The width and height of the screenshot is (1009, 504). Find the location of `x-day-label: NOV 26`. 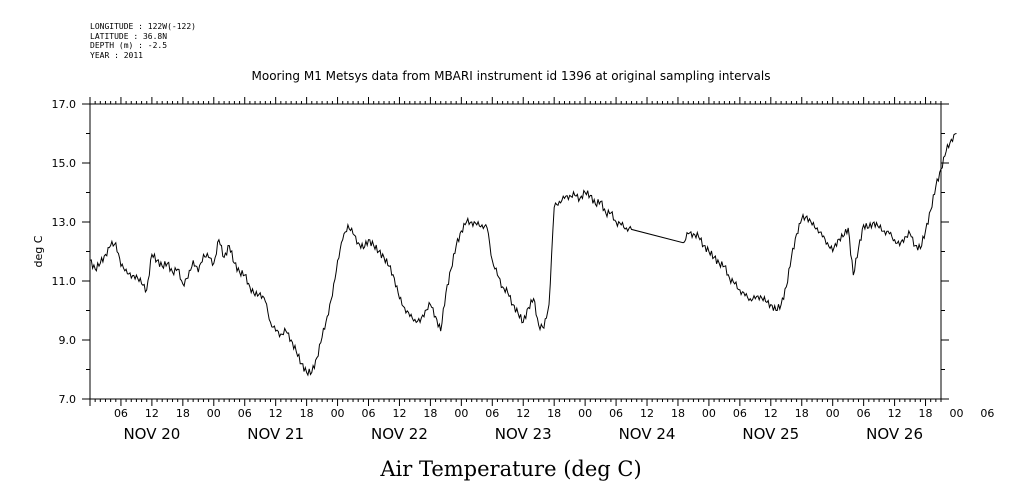

x-day-label: NOV 26 is located at coordinates (894, 434).